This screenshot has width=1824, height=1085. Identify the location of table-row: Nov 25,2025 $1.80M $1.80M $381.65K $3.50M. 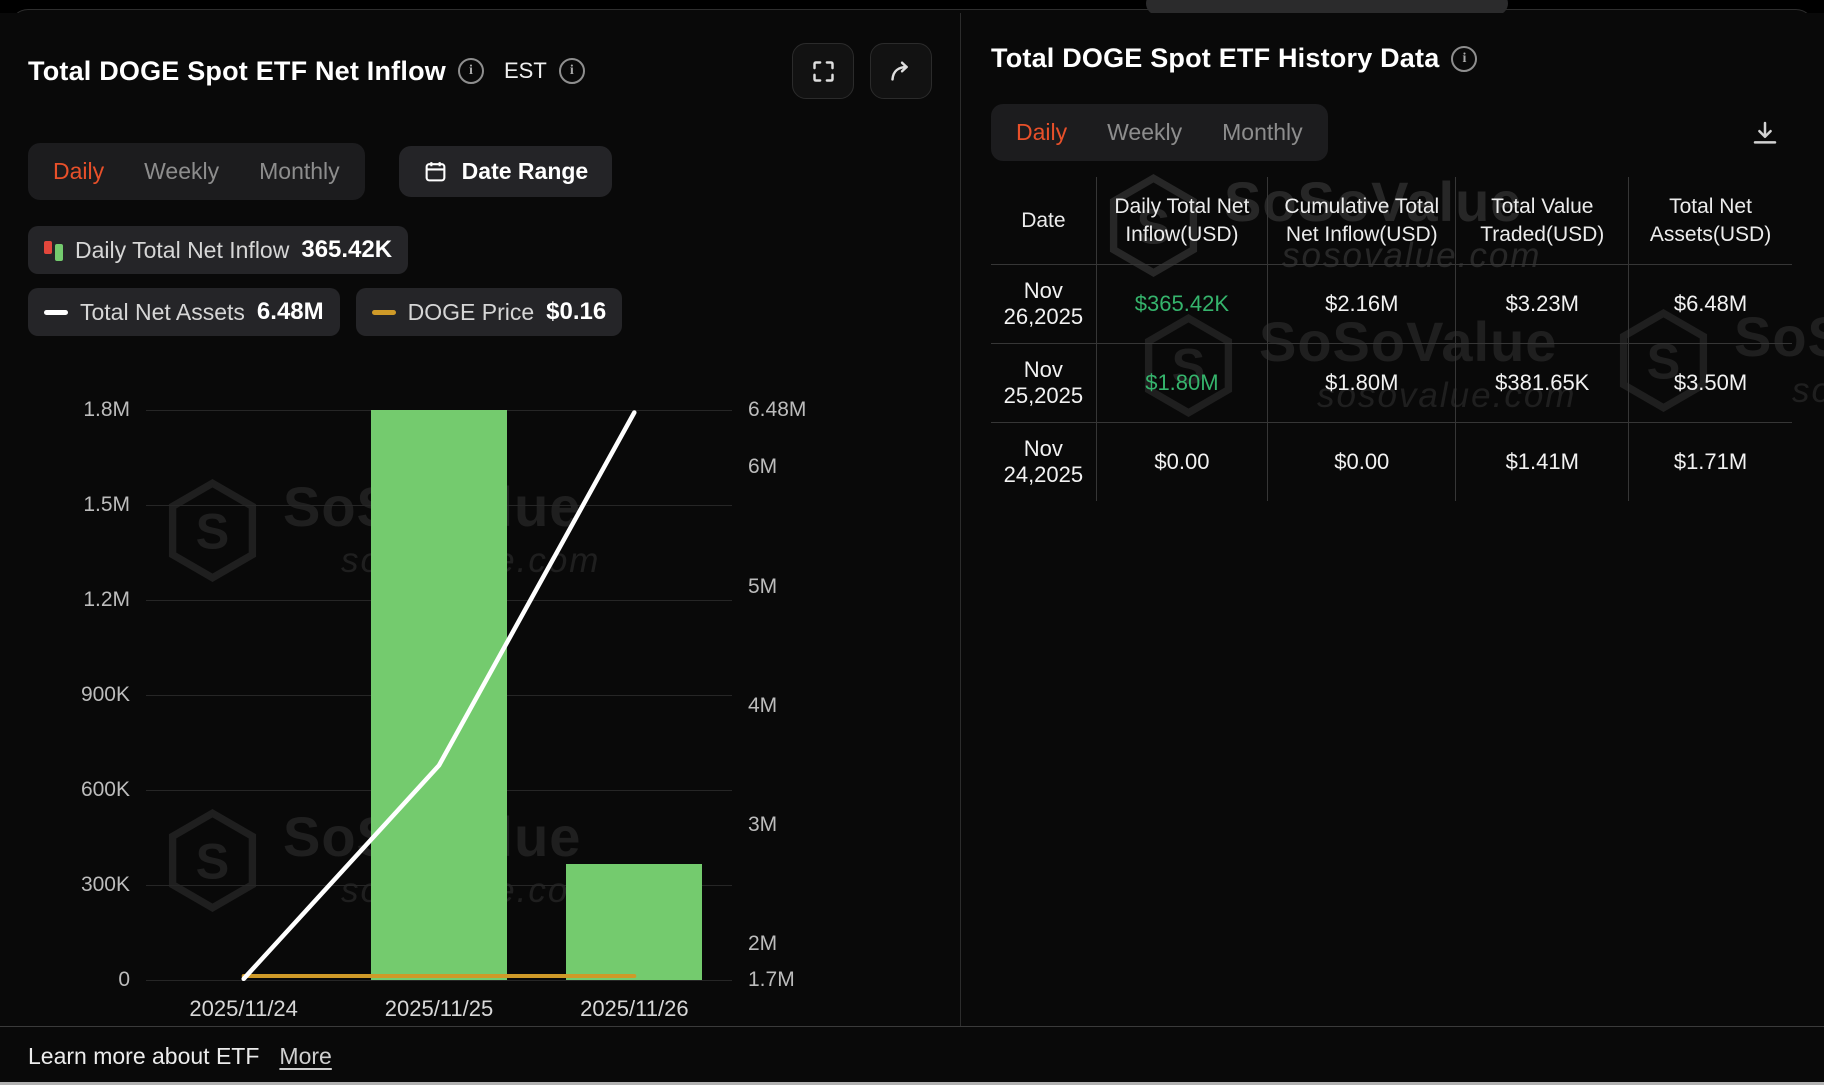
(1391, 383).